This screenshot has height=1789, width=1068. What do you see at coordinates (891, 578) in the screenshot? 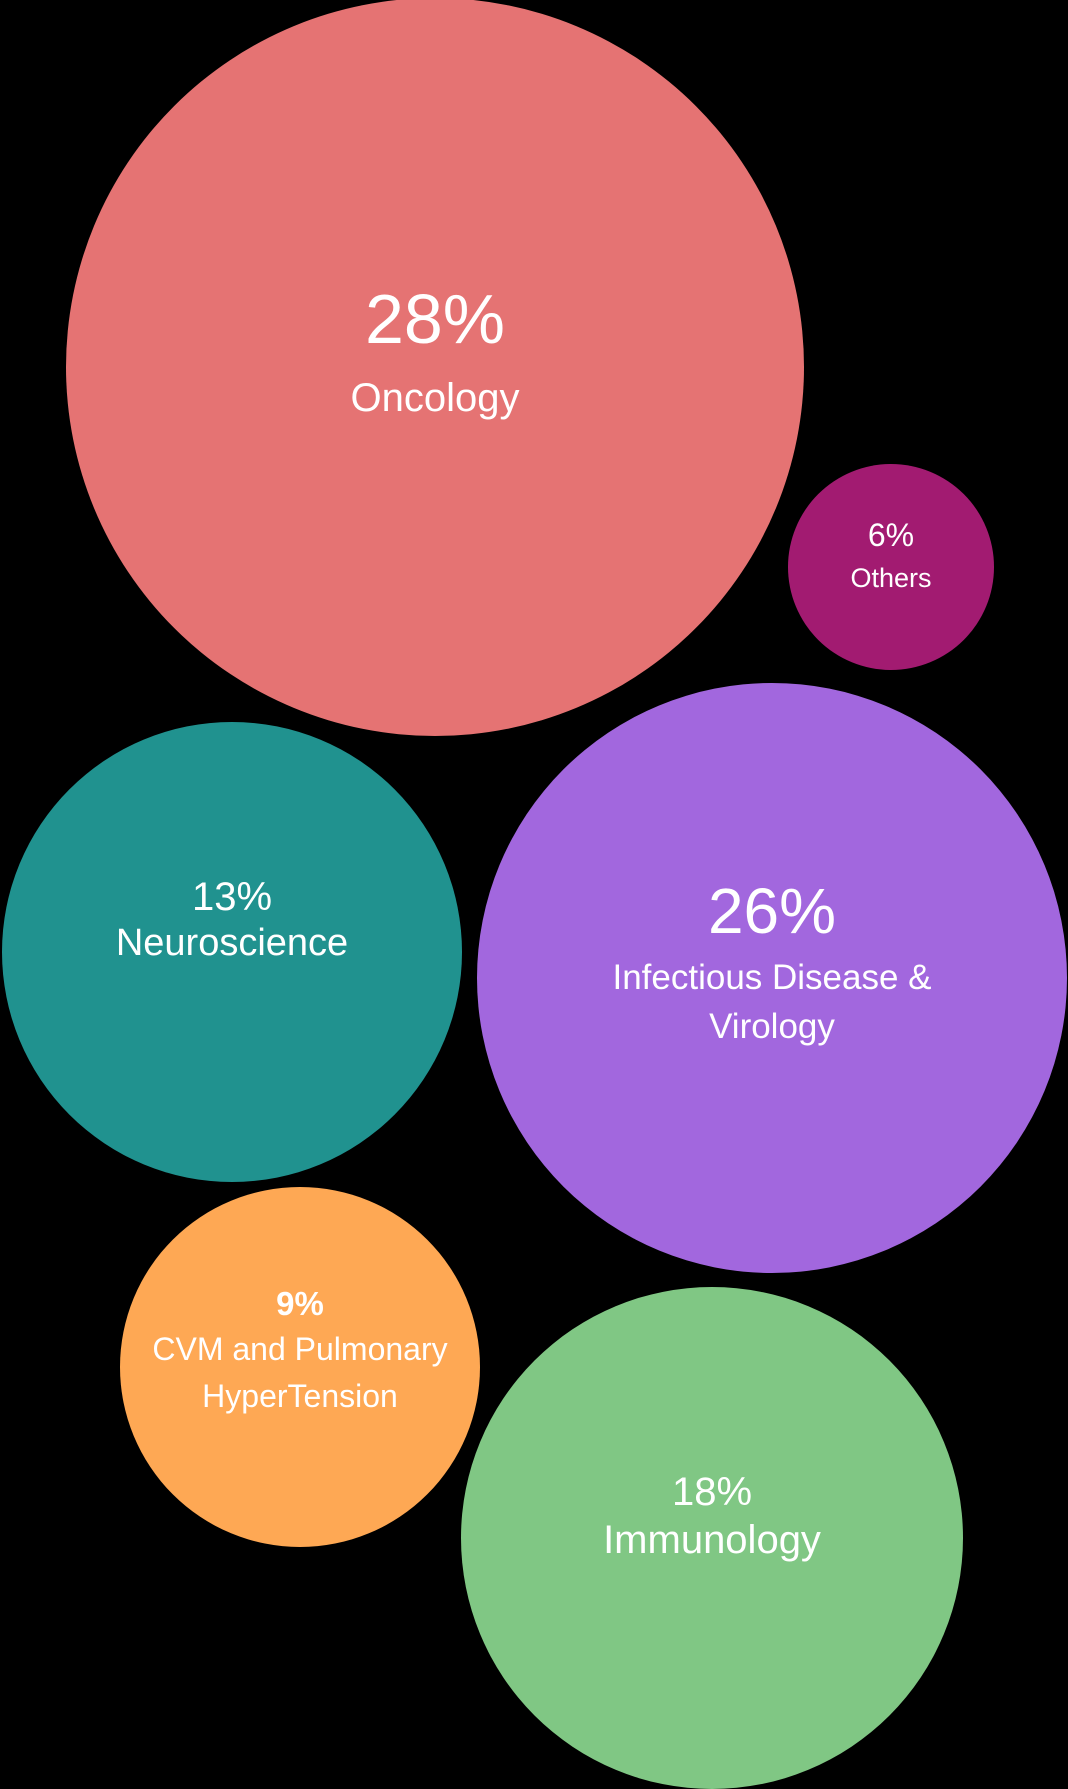
I see `bubble-label: Others` at bounding box center [891, 578].